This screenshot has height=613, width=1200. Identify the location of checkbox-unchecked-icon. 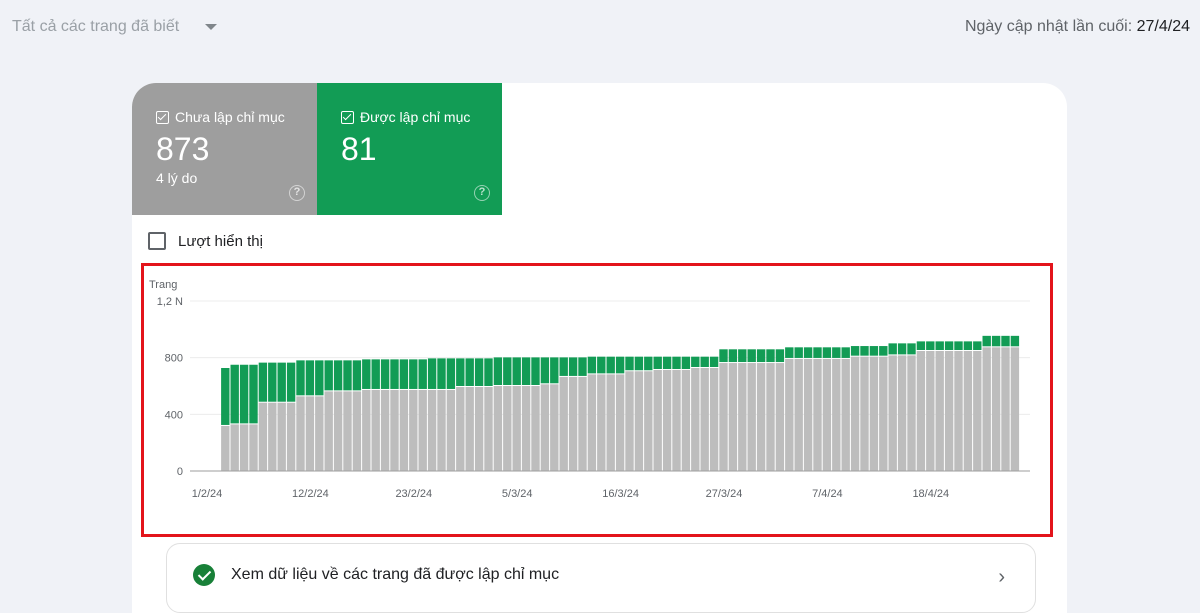
(157, 241).